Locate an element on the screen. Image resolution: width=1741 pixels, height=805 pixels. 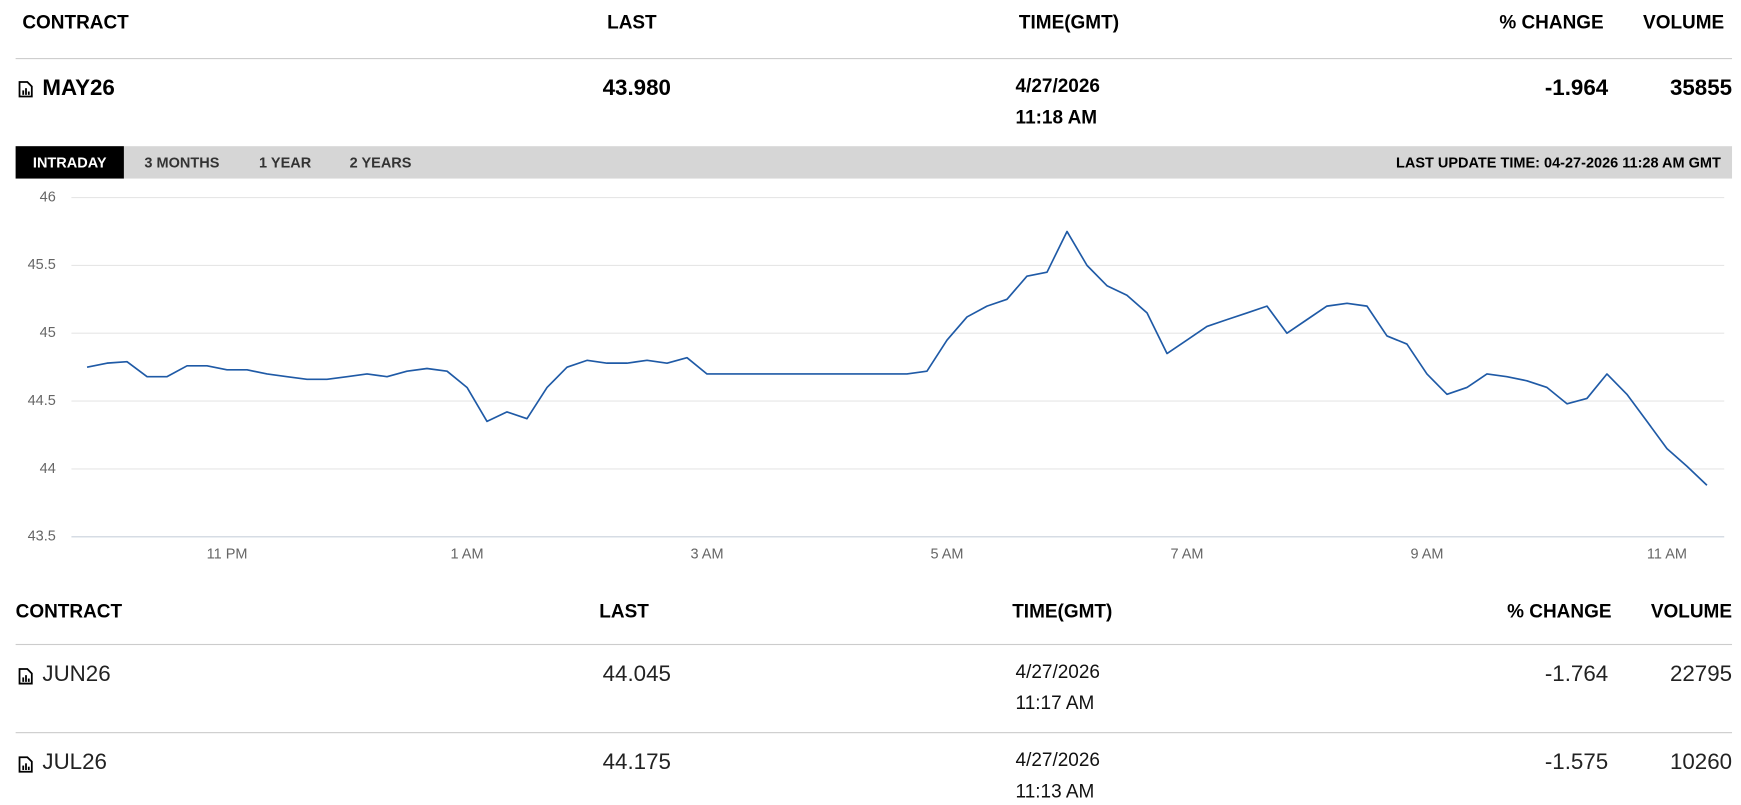
x-tick-label: 5 AM is located at coordinates (946, 554).